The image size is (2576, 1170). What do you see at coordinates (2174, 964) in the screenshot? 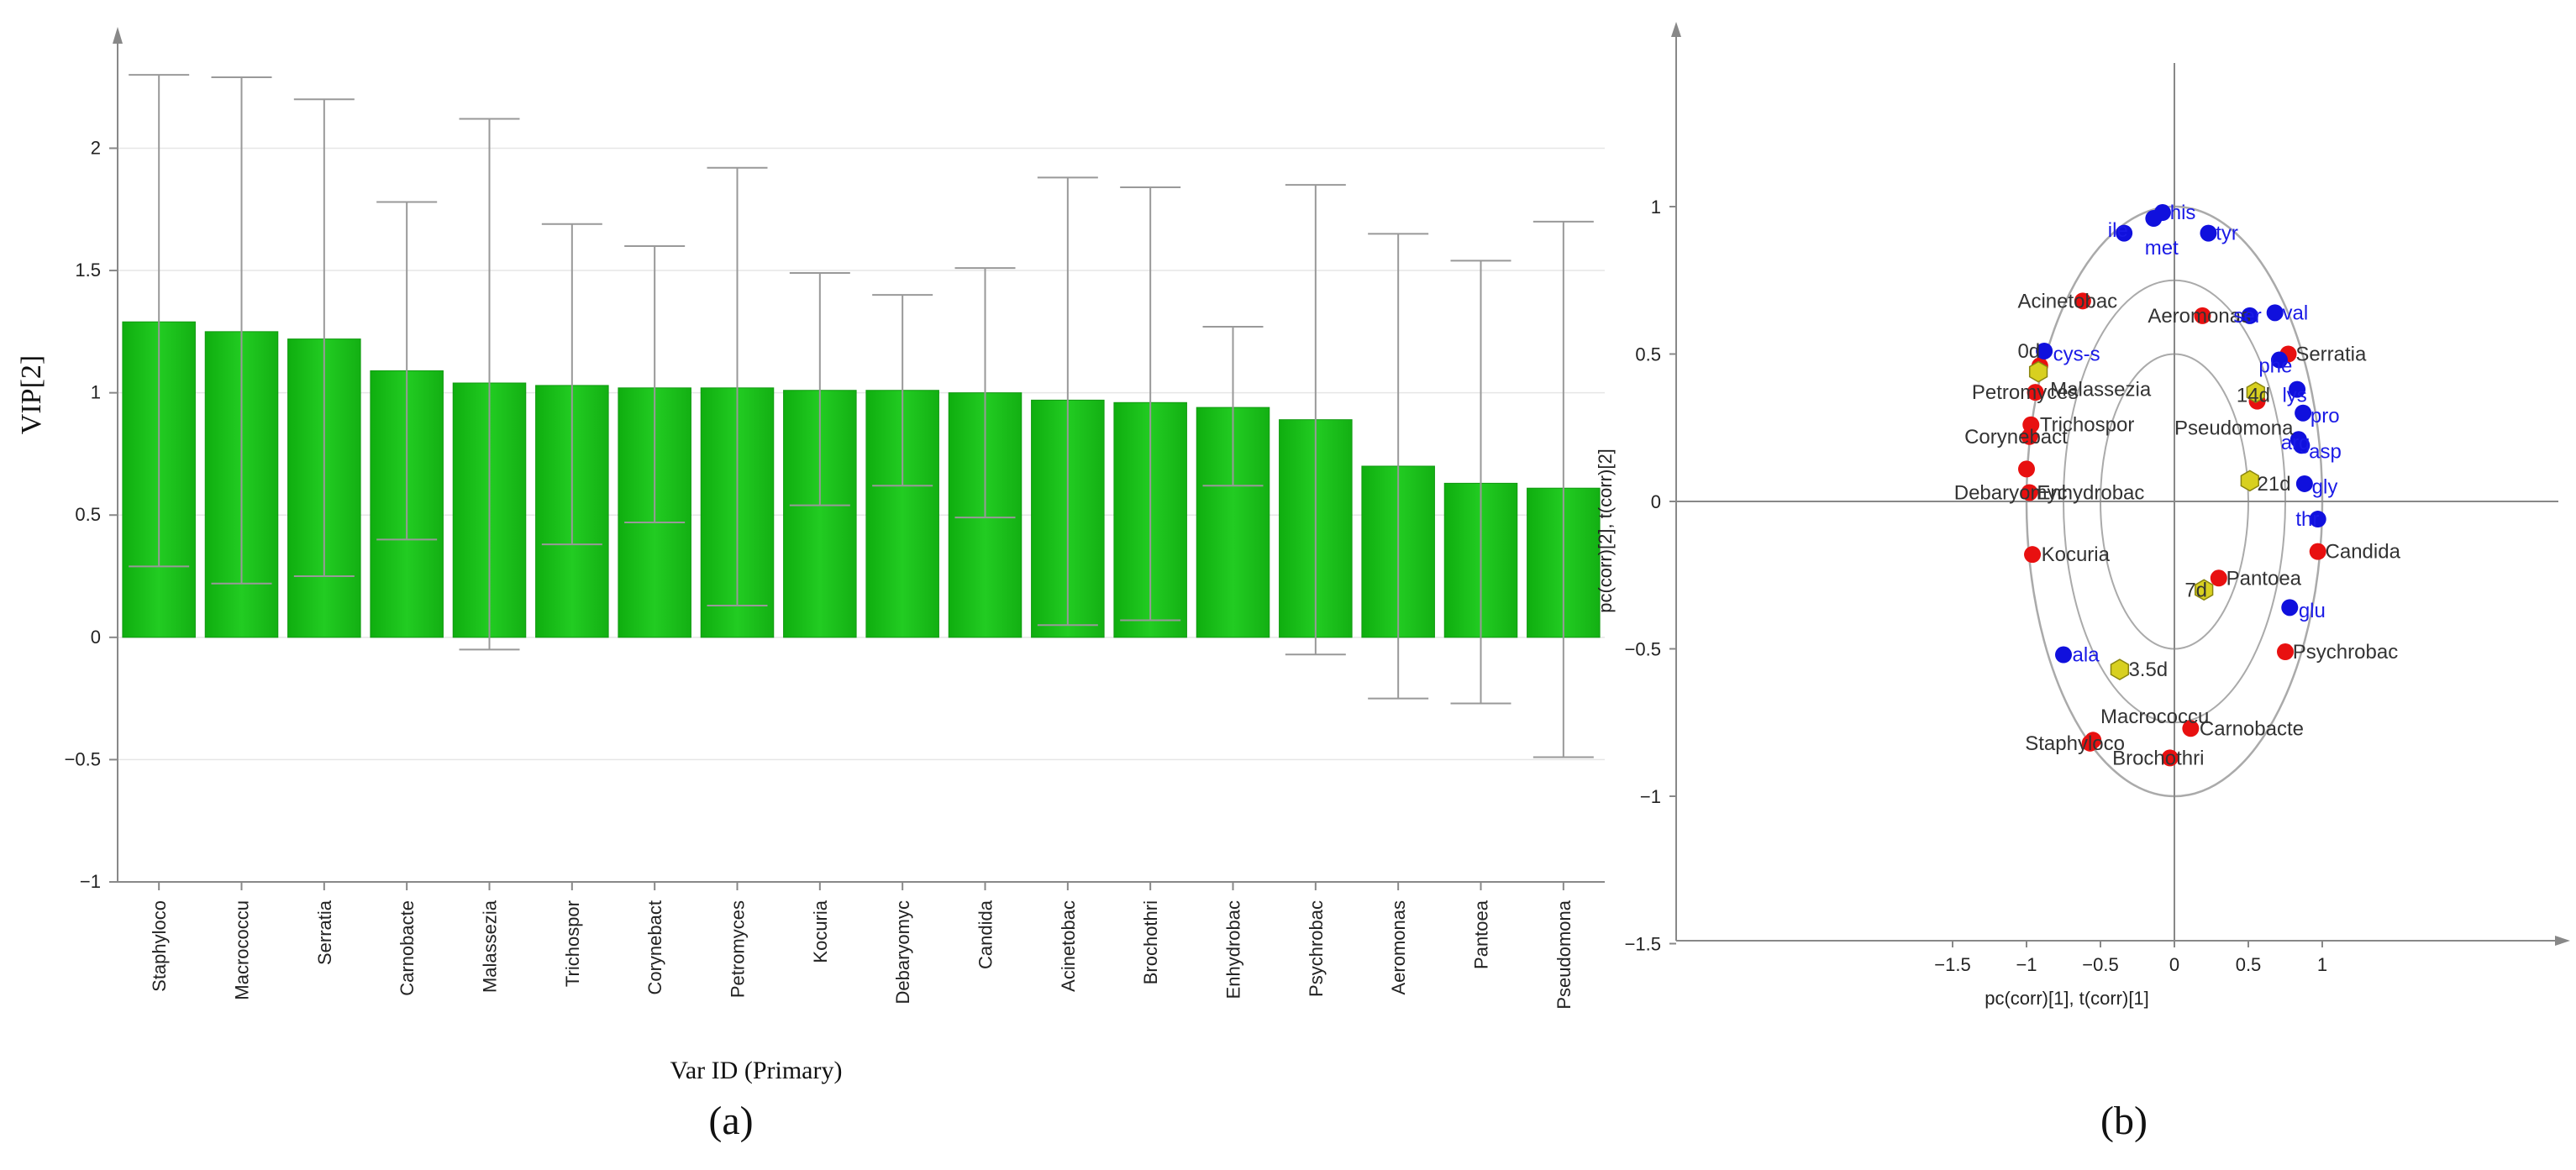
I see `score-plot-x-tick-label: 0` at bounding box center [2174, 964].